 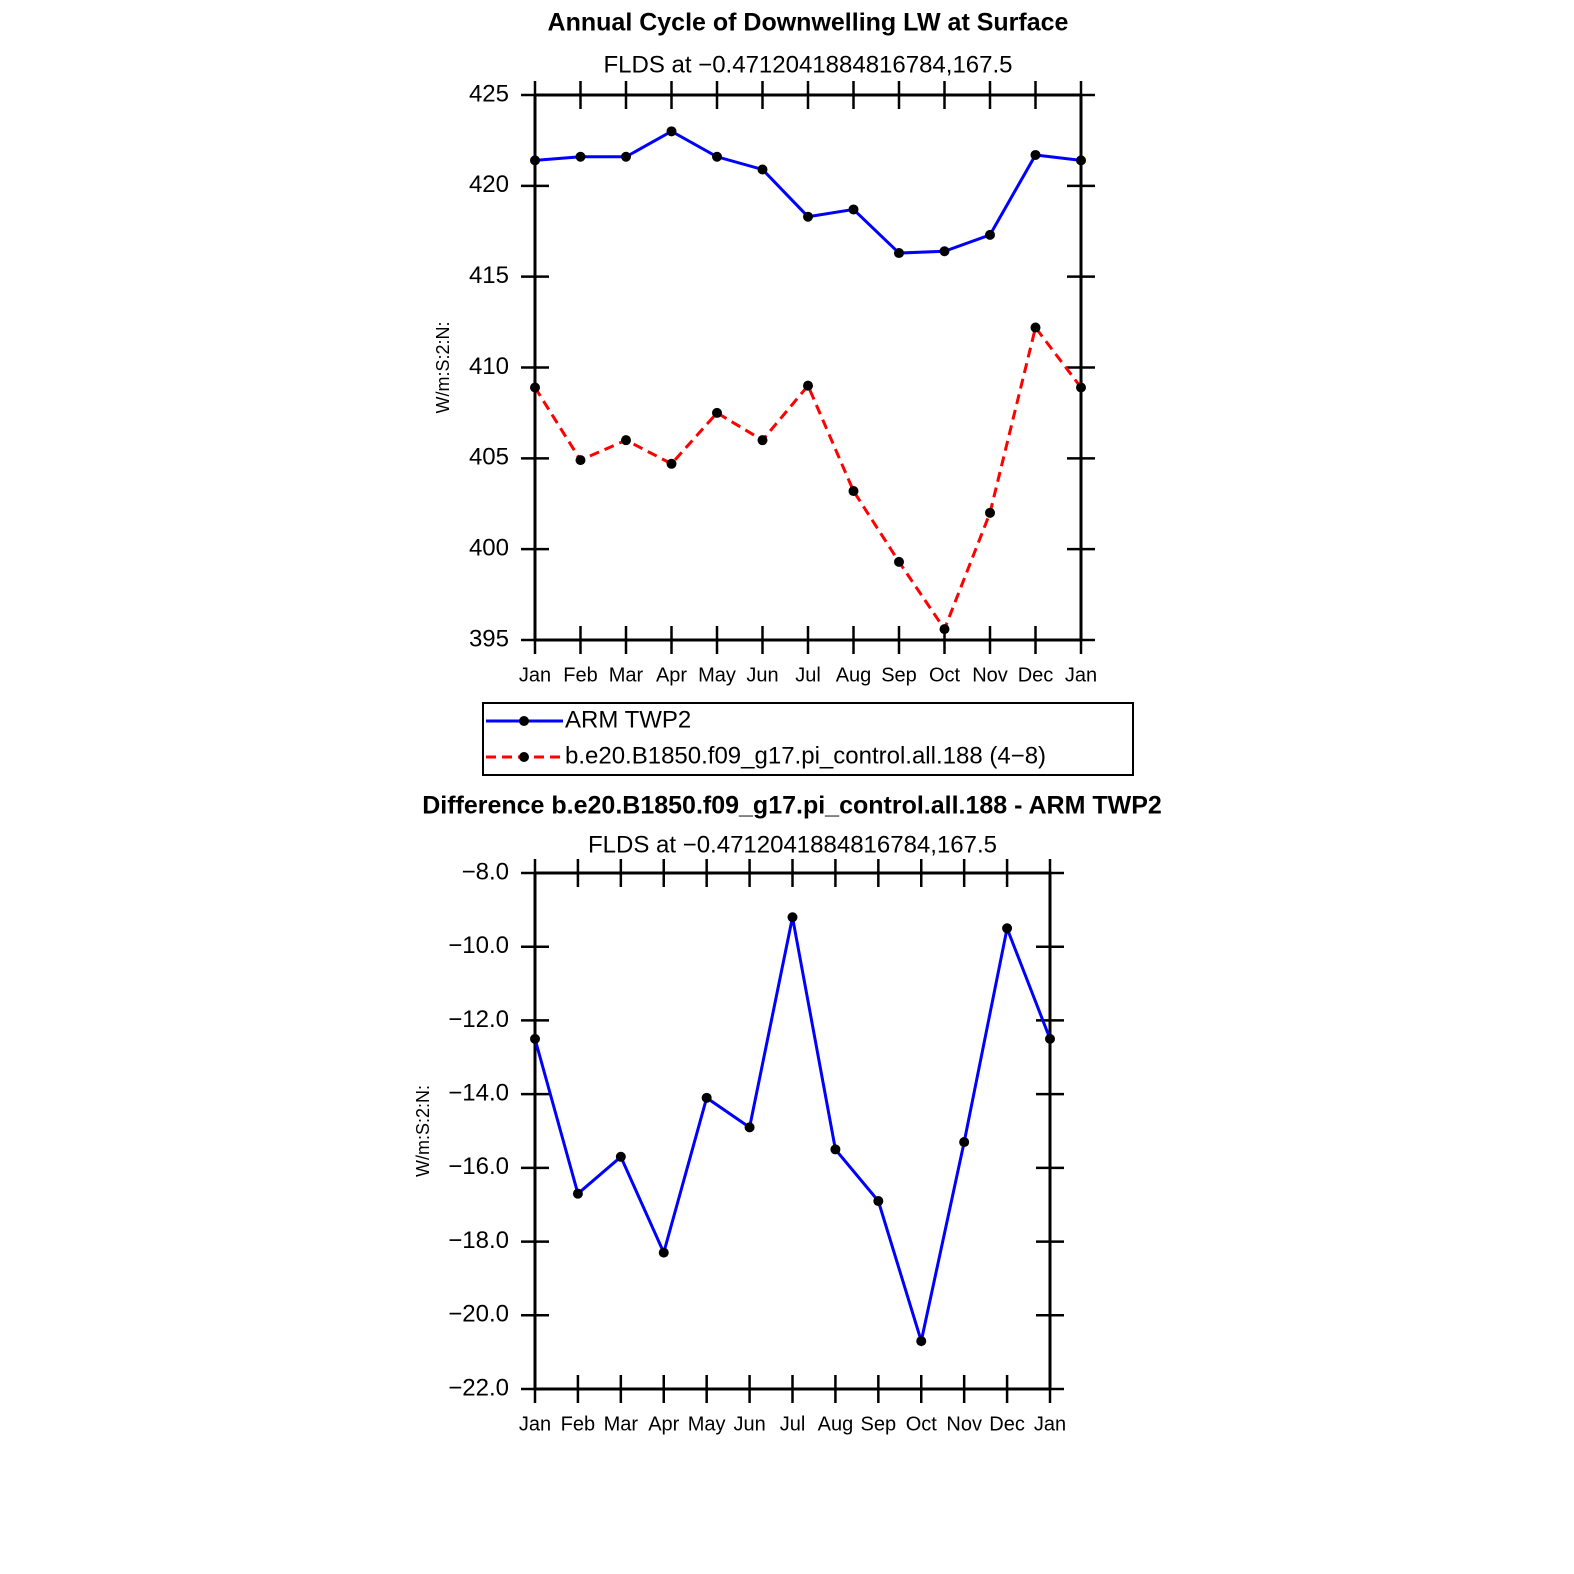 What do you see at coordinates (489, 184) in the screenshot?
I see `y-tick-label: 420` at bounding box center [489, 184].